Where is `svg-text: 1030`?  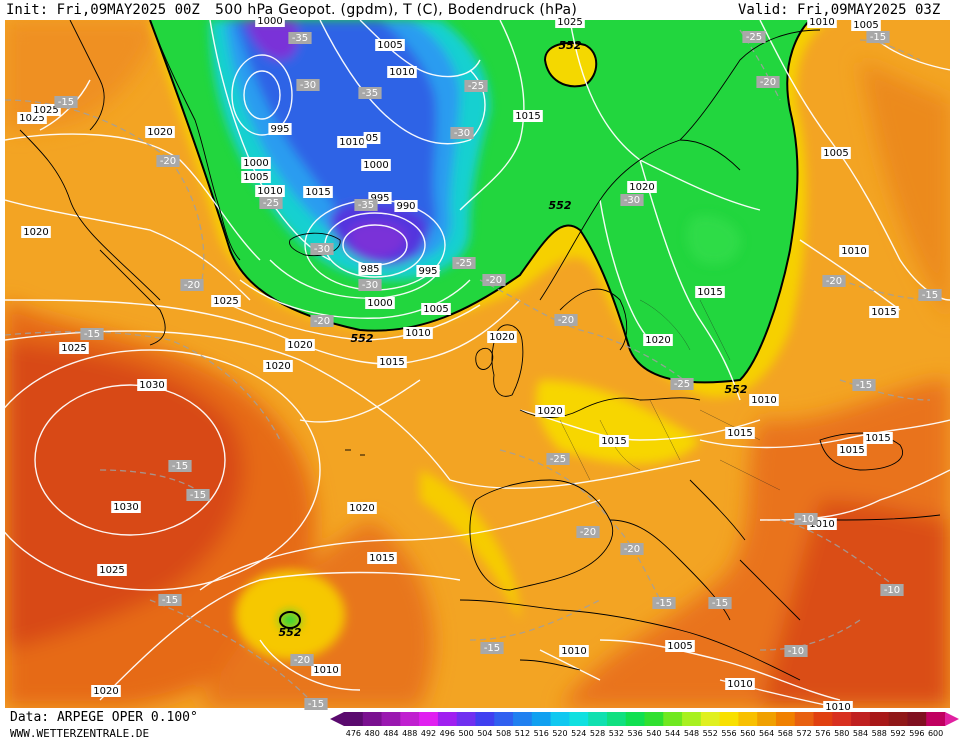 svg-text: 1030 is located at coordinates (151, 385).